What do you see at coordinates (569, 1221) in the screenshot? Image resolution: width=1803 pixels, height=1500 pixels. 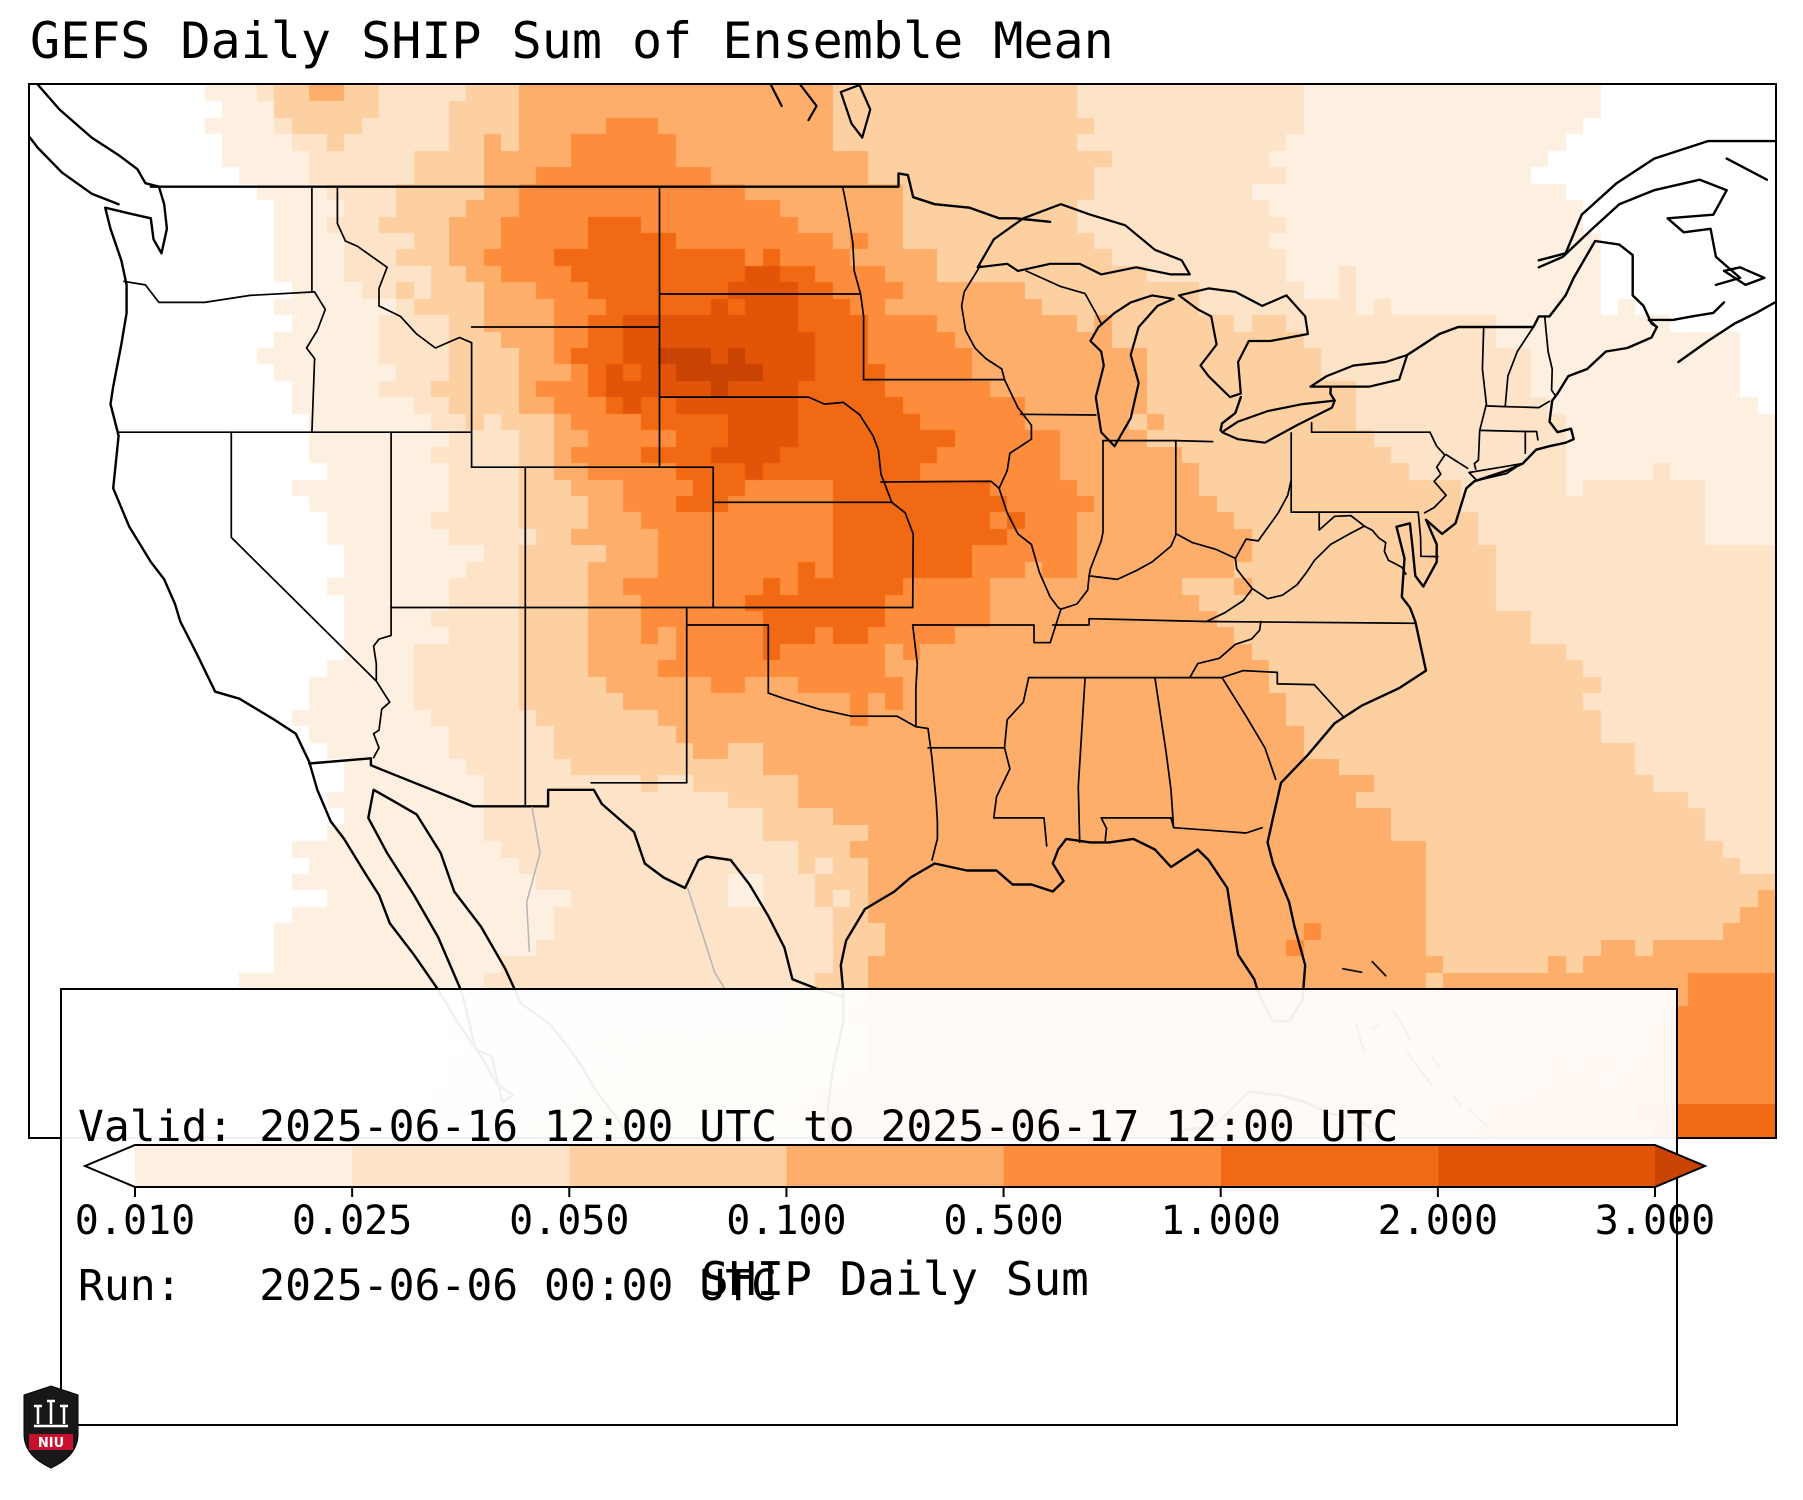 I see `colorbar-tick-label: 0.050` at bounding box center [569, 1221].